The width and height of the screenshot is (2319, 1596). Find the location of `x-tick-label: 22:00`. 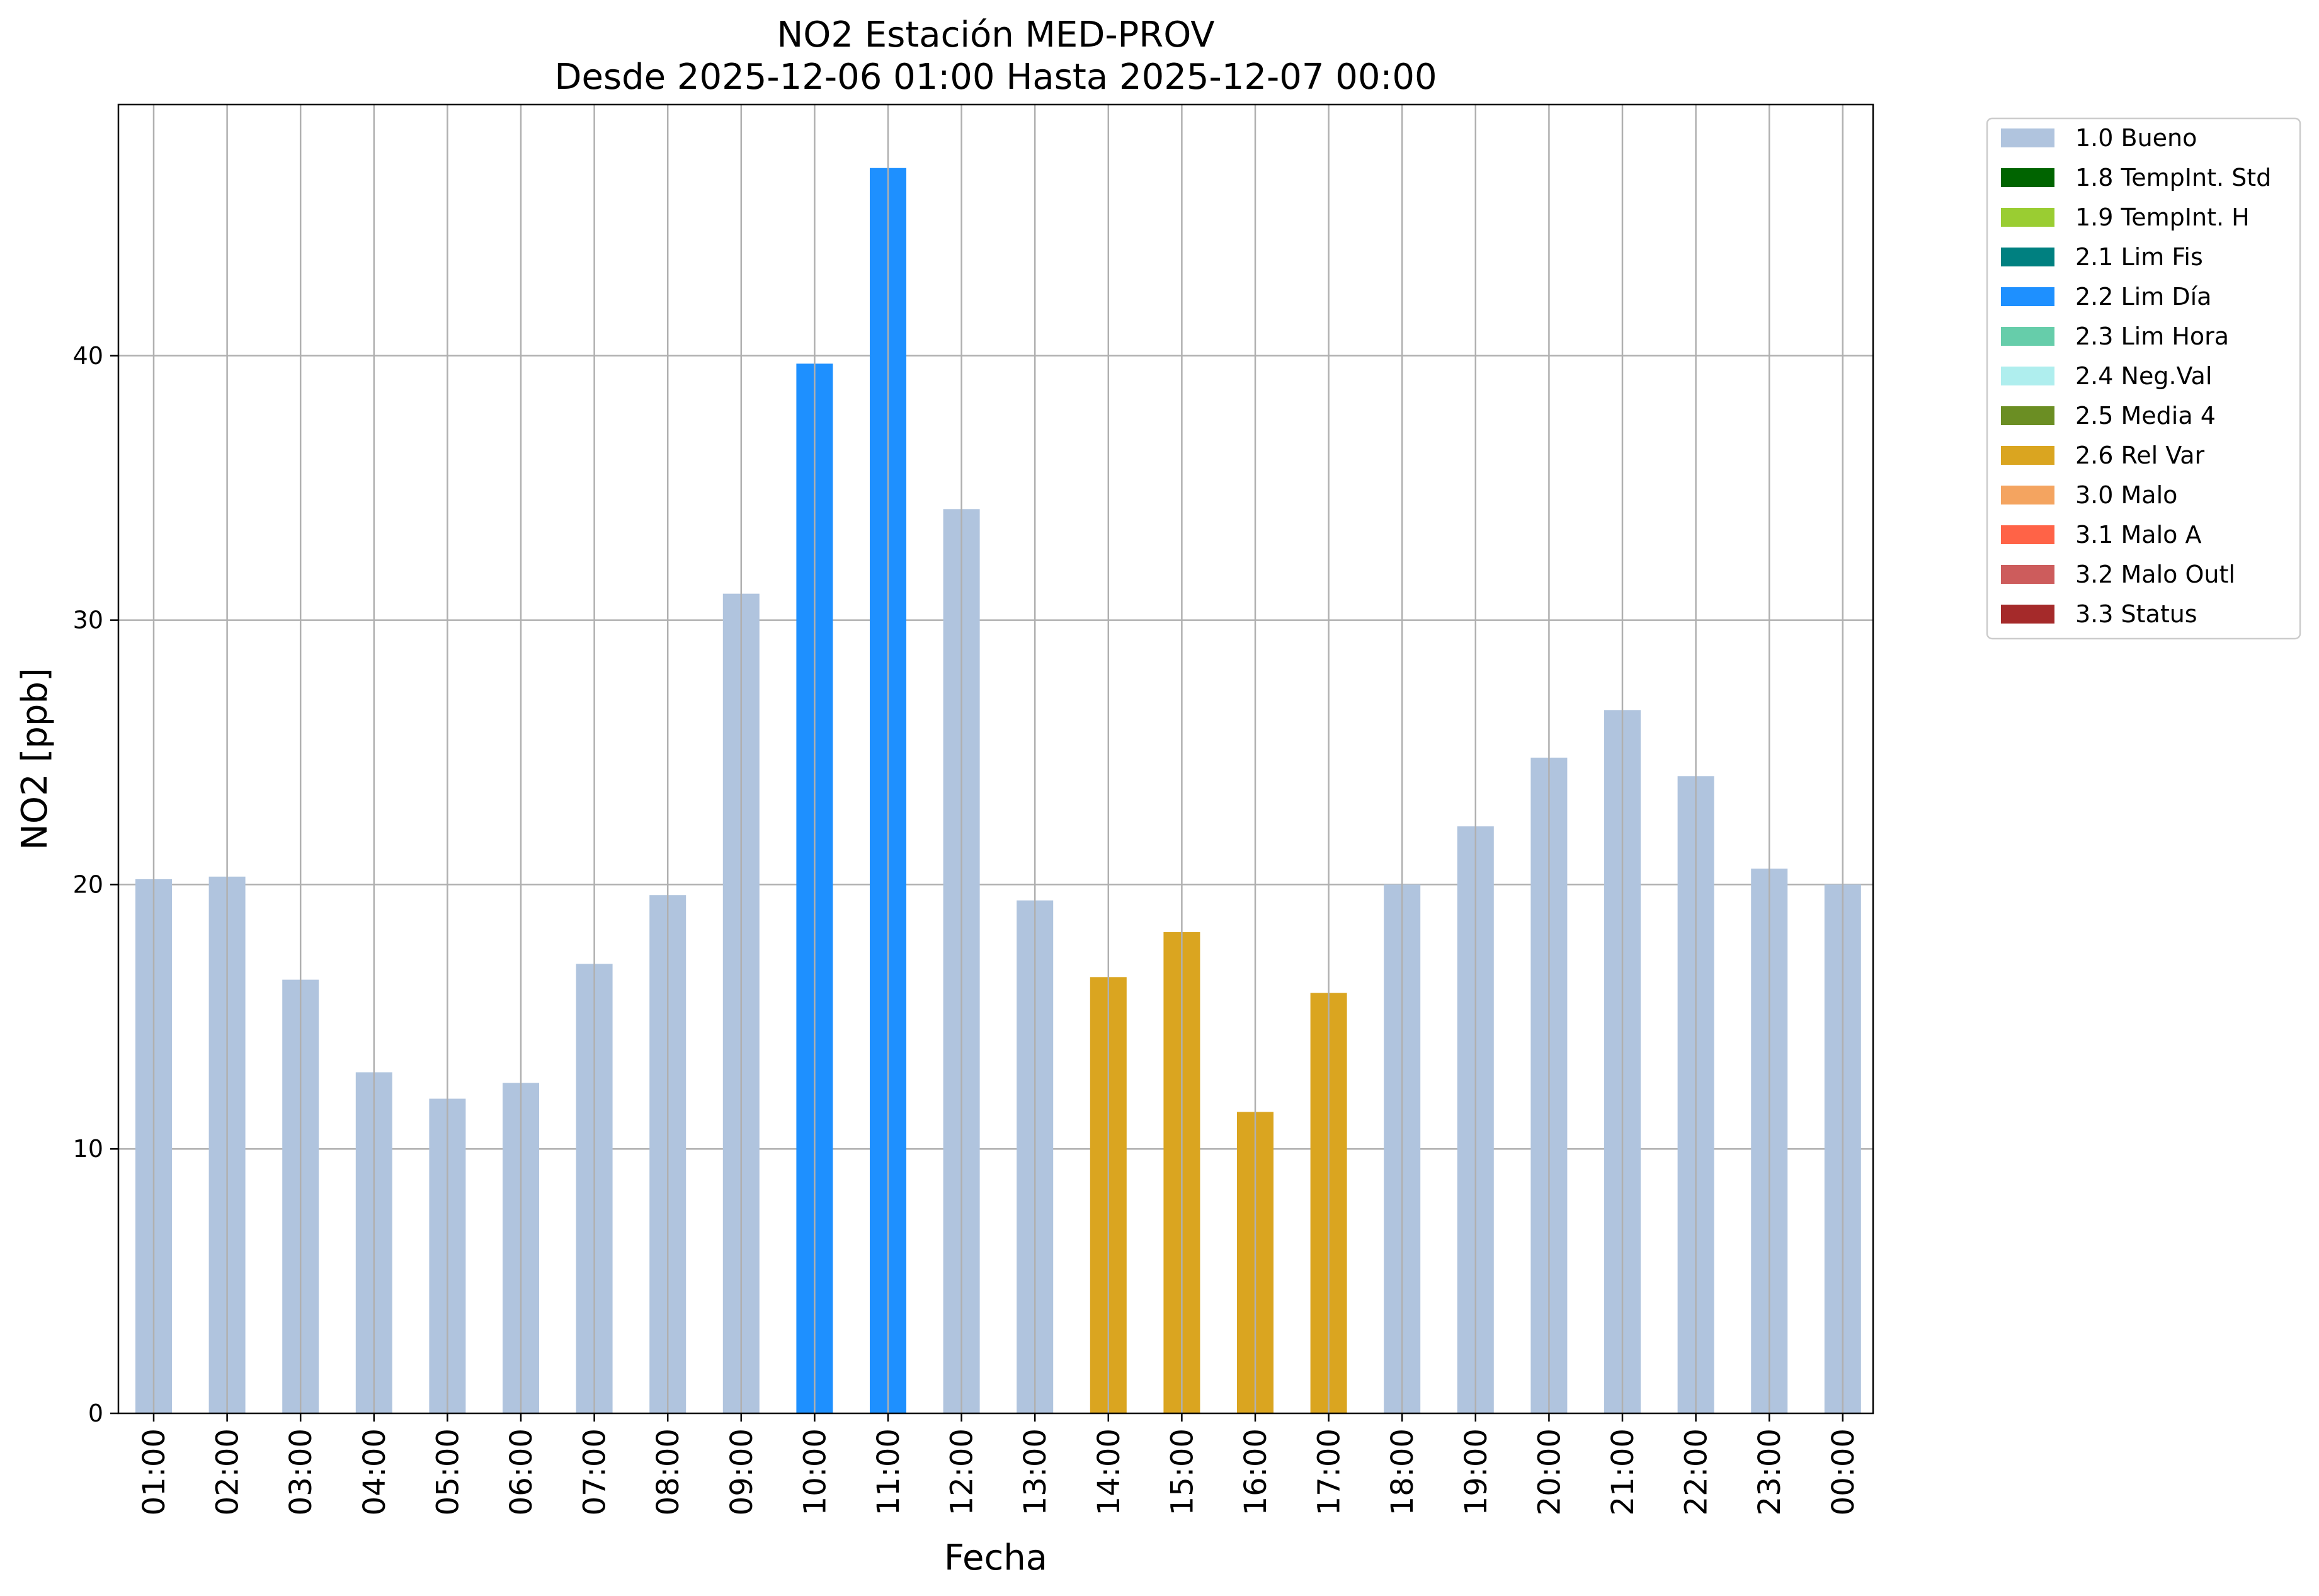

x-tick-label: 22:00 is located at coordinates (1696, 1471).